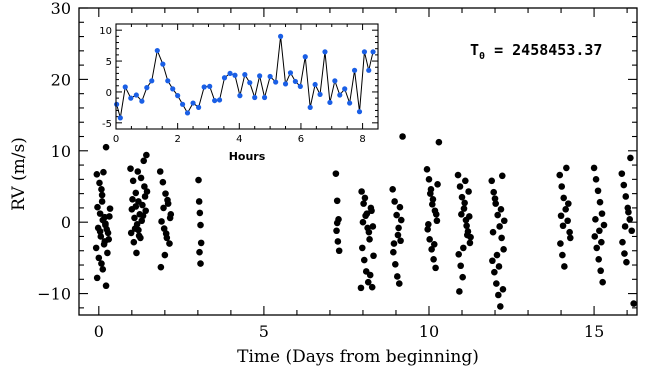 This screenshot has width=648, height=374. Describe the element at coordinates (61, 79) in the screenshot. I see `y-tick-label: 20` at that location.